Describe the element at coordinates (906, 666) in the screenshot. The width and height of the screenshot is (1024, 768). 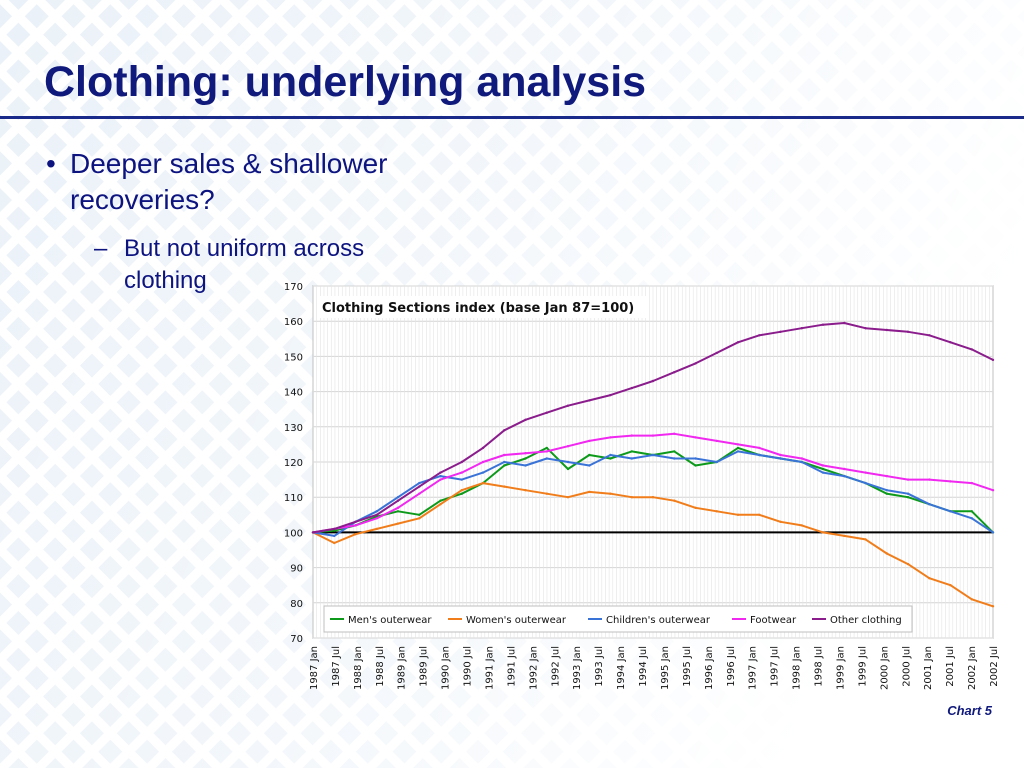
I see `x-tick-label: 2000 Jul` at that location.